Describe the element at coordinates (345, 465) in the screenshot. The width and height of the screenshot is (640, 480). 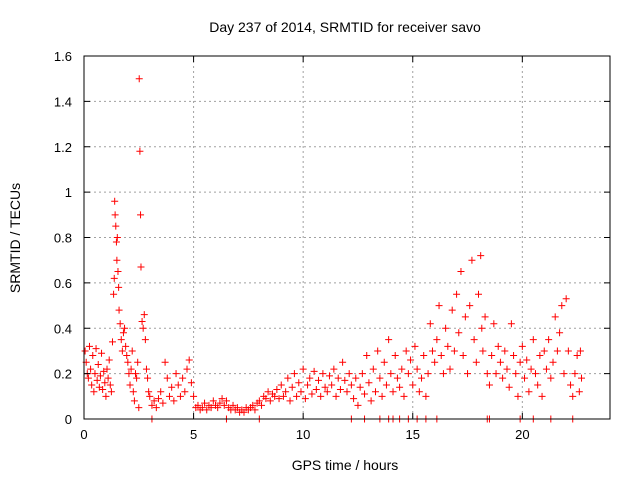
I see `x-axis-label: GPS time / hours` at that location.